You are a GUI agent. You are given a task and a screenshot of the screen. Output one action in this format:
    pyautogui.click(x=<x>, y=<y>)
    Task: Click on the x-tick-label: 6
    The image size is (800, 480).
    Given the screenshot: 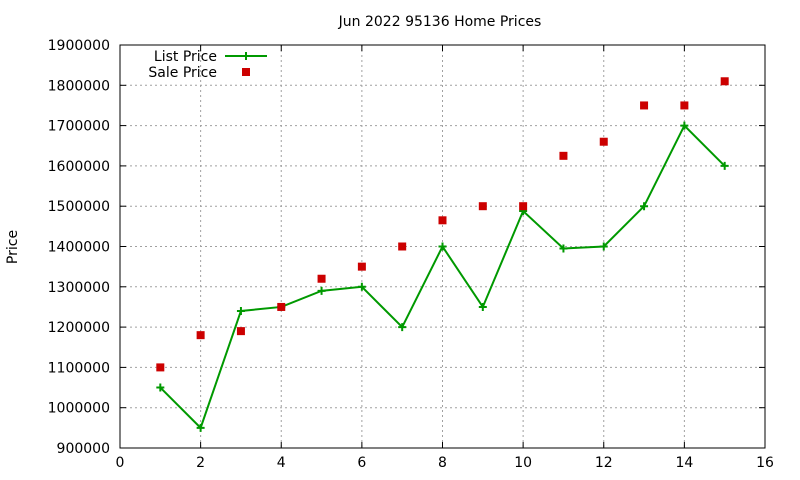 What is the action you would take?
    pyautogui.click(x=361, y=463)
    